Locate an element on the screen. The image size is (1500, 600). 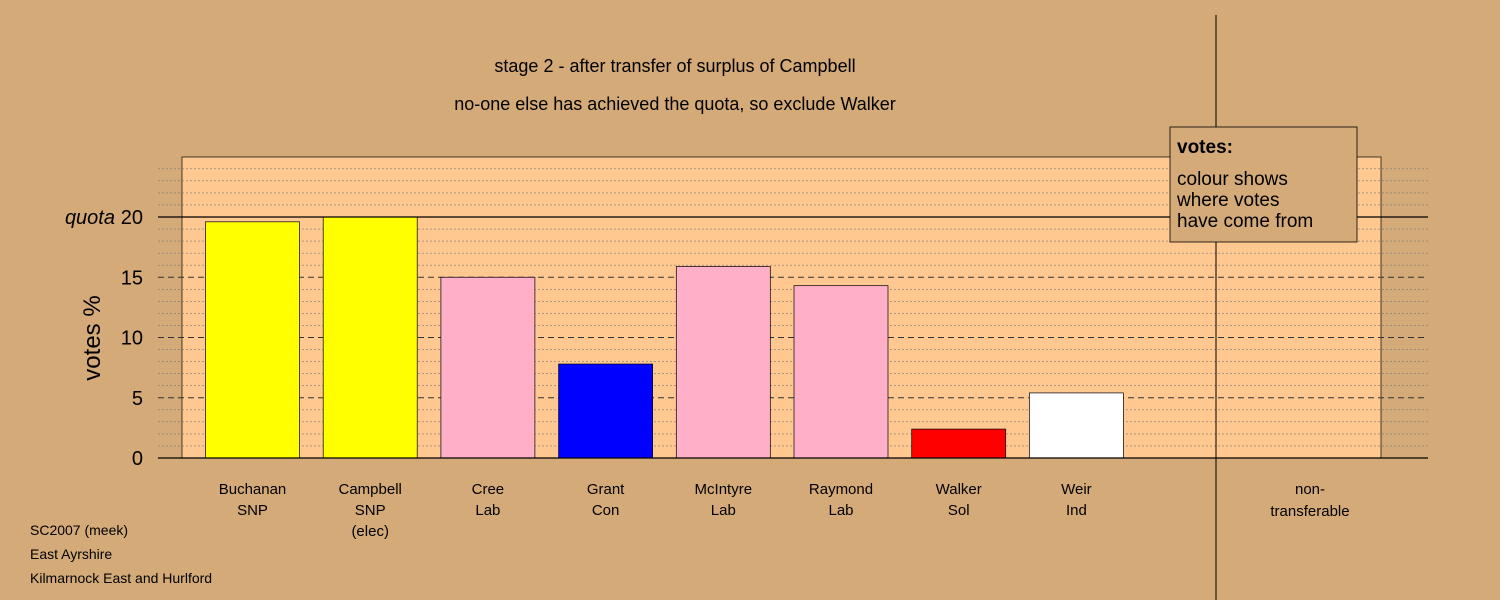
legend-line-3: have come from is located at coordinates (1245, 221).